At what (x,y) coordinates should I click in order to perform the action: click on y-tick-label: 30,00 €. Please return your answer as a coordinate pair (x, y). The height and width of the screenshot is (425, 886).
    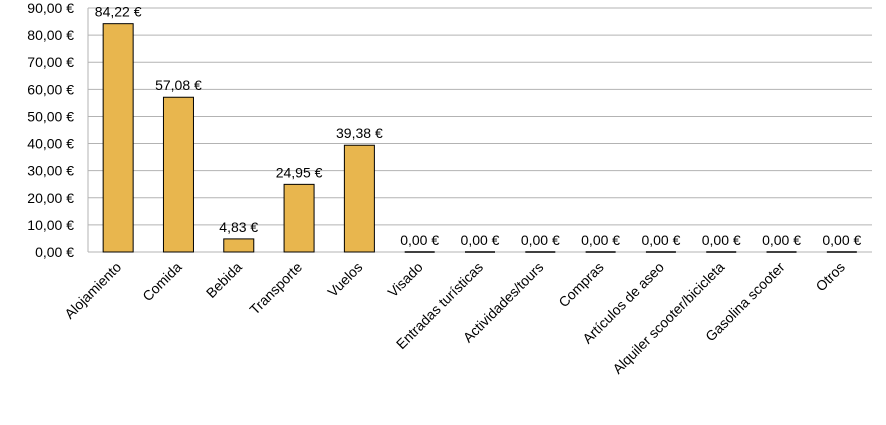
    Looking at the image, I should click on (50, 171).